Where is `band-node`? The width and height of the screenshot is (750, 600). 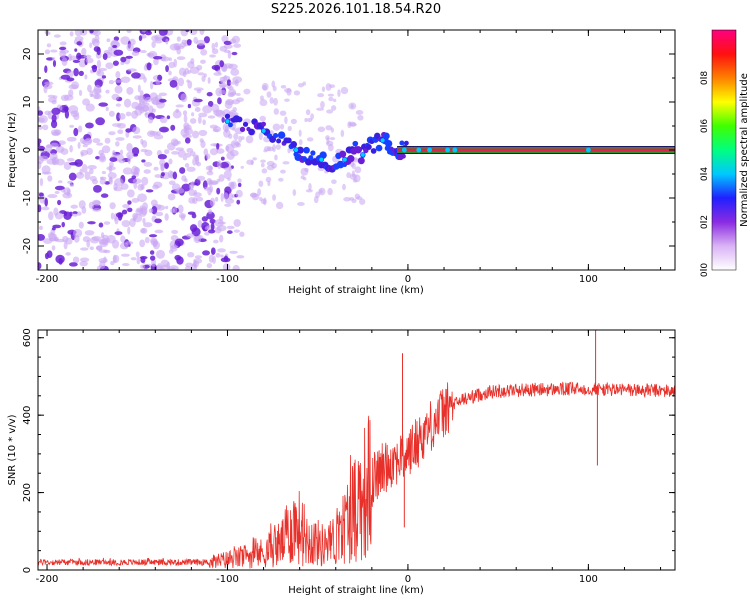
band-node is located at coordinates (448, 150).